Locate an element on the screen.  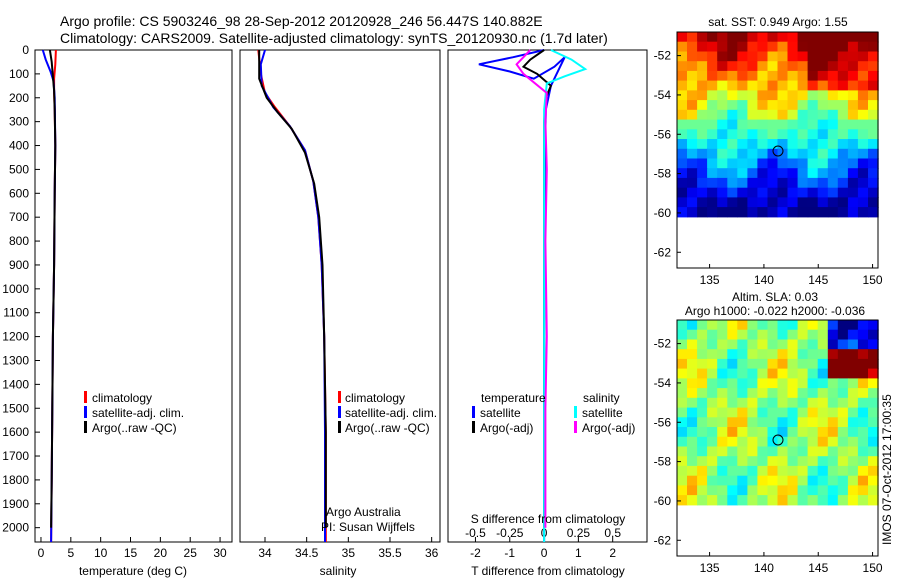
depth-tick-label: 1900 is located at coordinates (15, 504).